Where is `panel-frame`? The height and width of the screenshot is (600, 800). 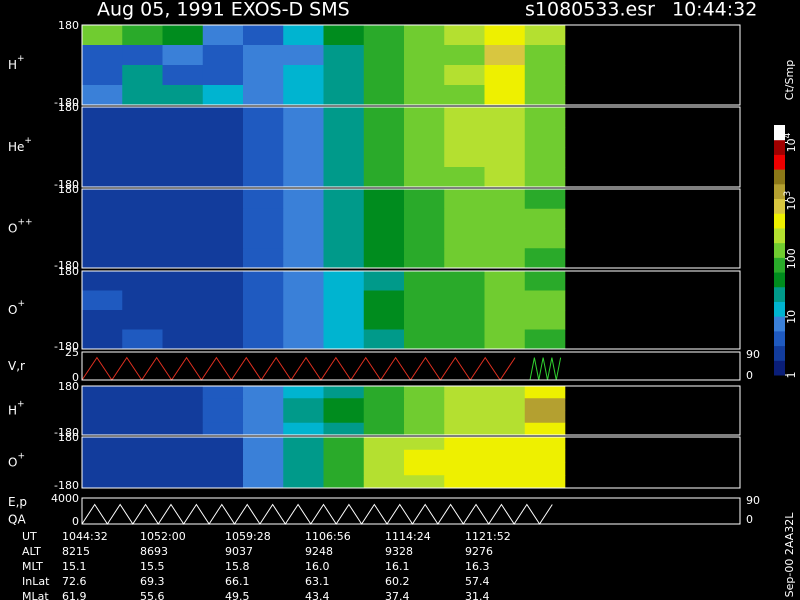 panel-frame is located at coordinates (411, 147).